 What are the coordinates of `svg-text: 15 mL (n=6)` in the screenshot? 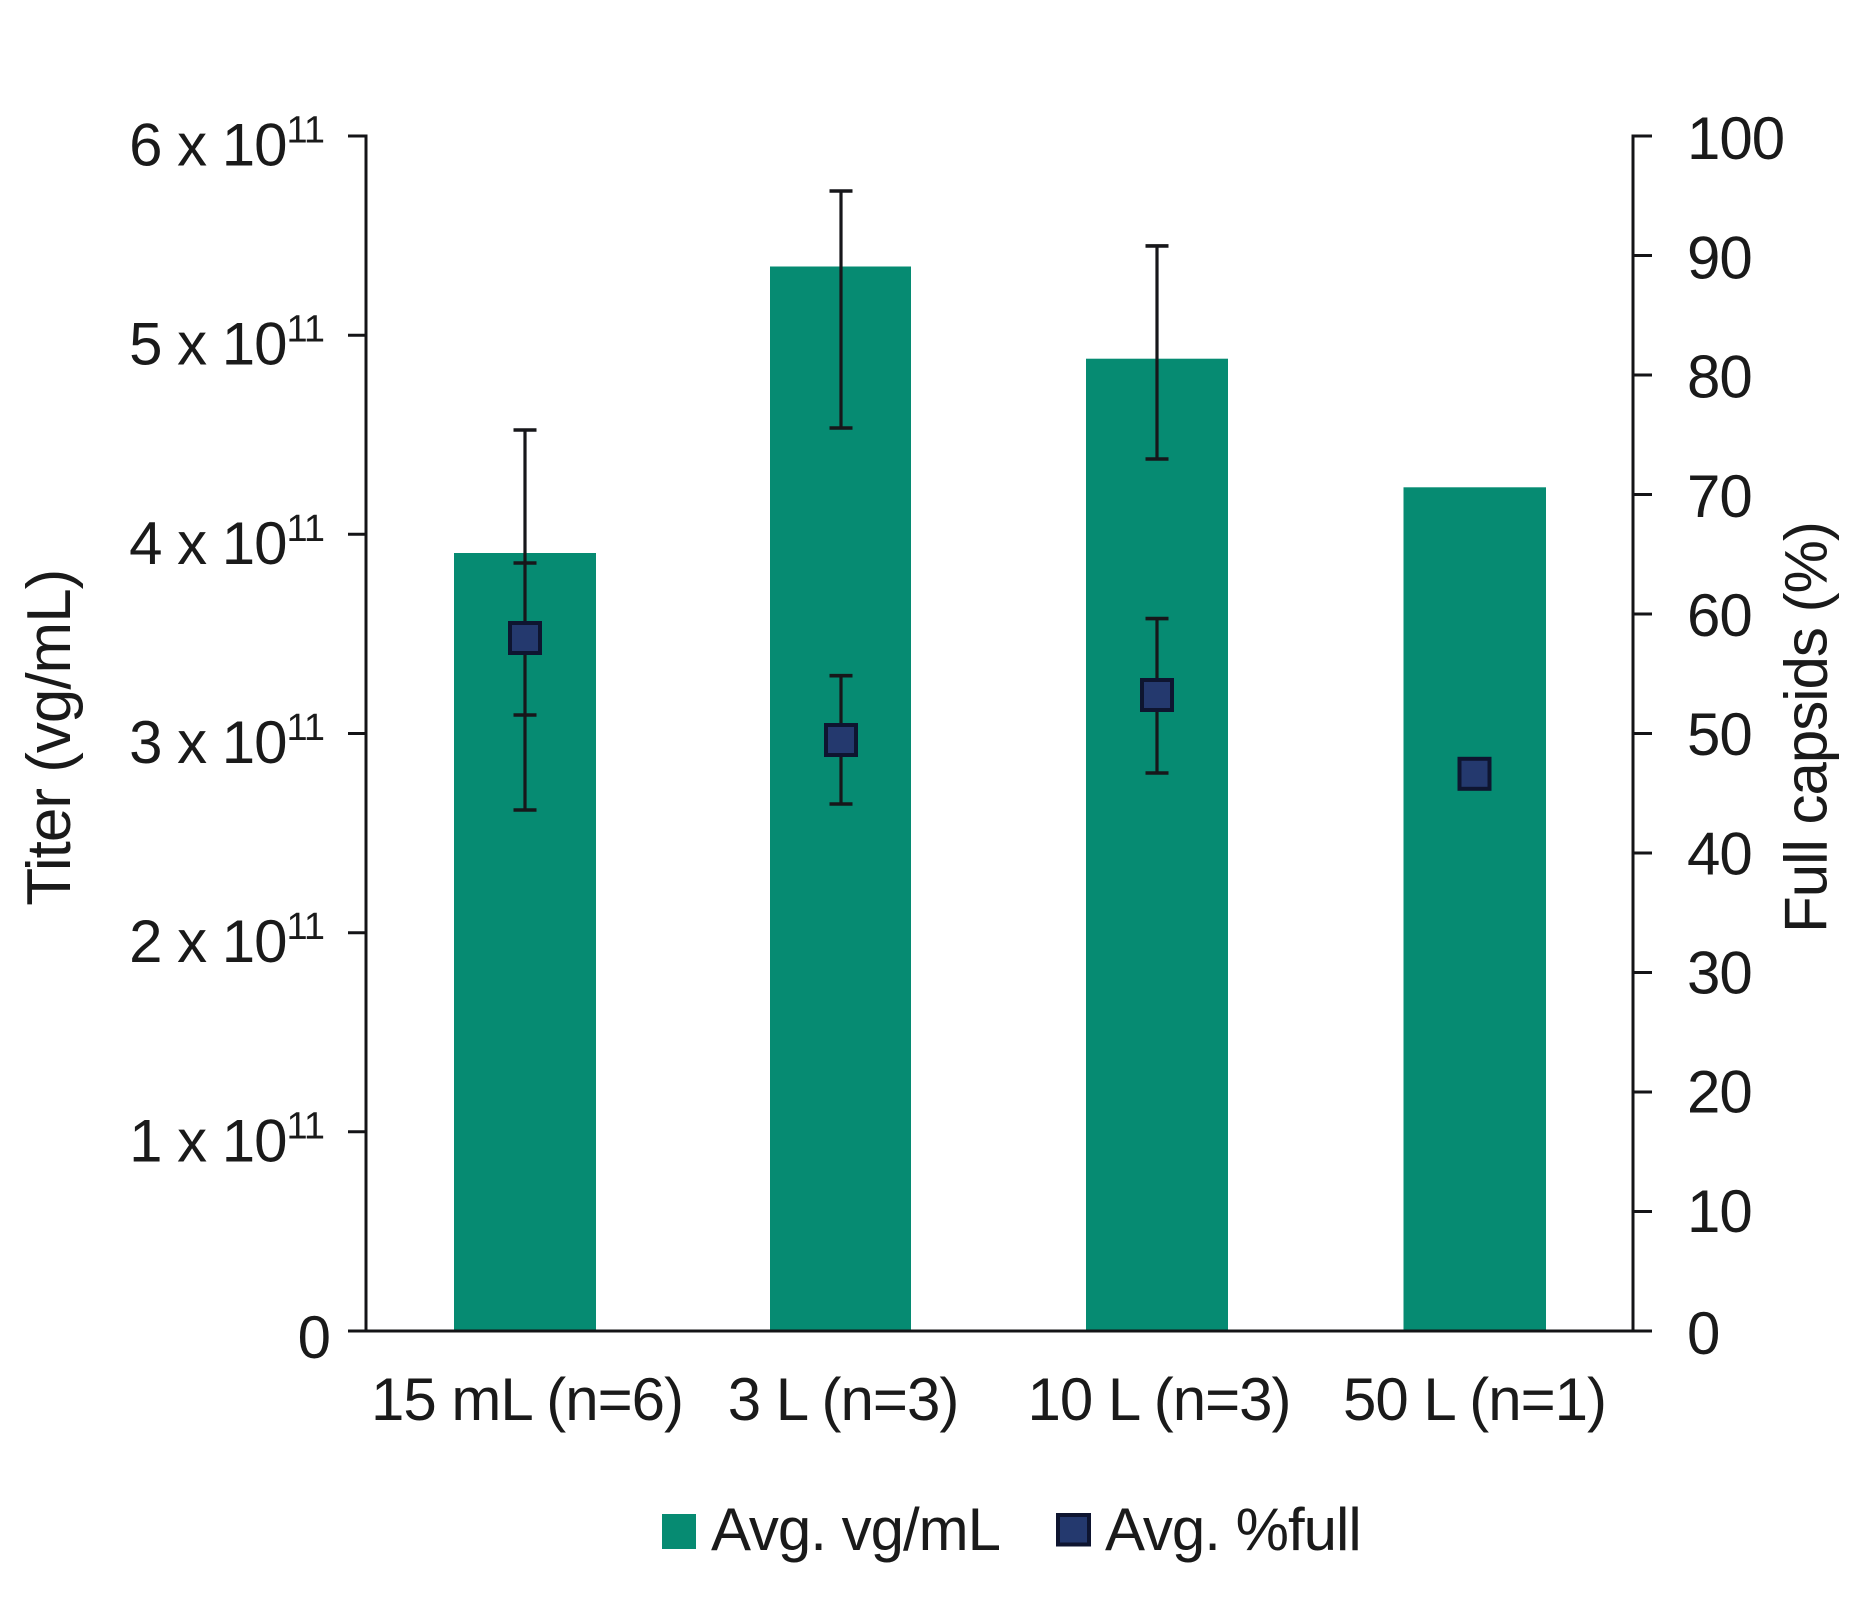 It's located at (527, 1399).